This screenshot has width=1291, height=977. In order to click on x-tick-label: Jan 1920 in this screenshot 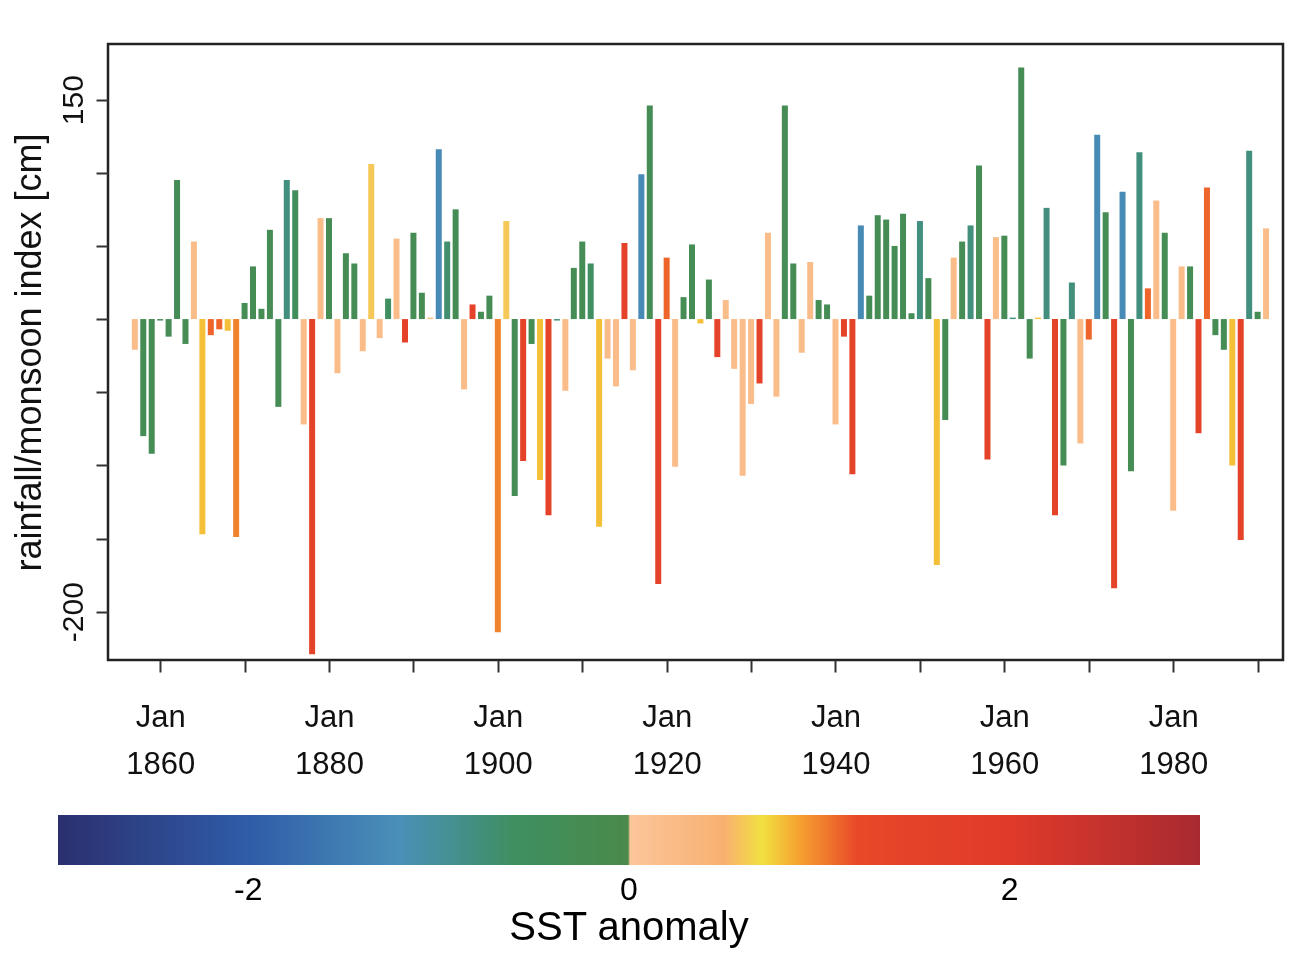, I will do `click(667, 739)`.